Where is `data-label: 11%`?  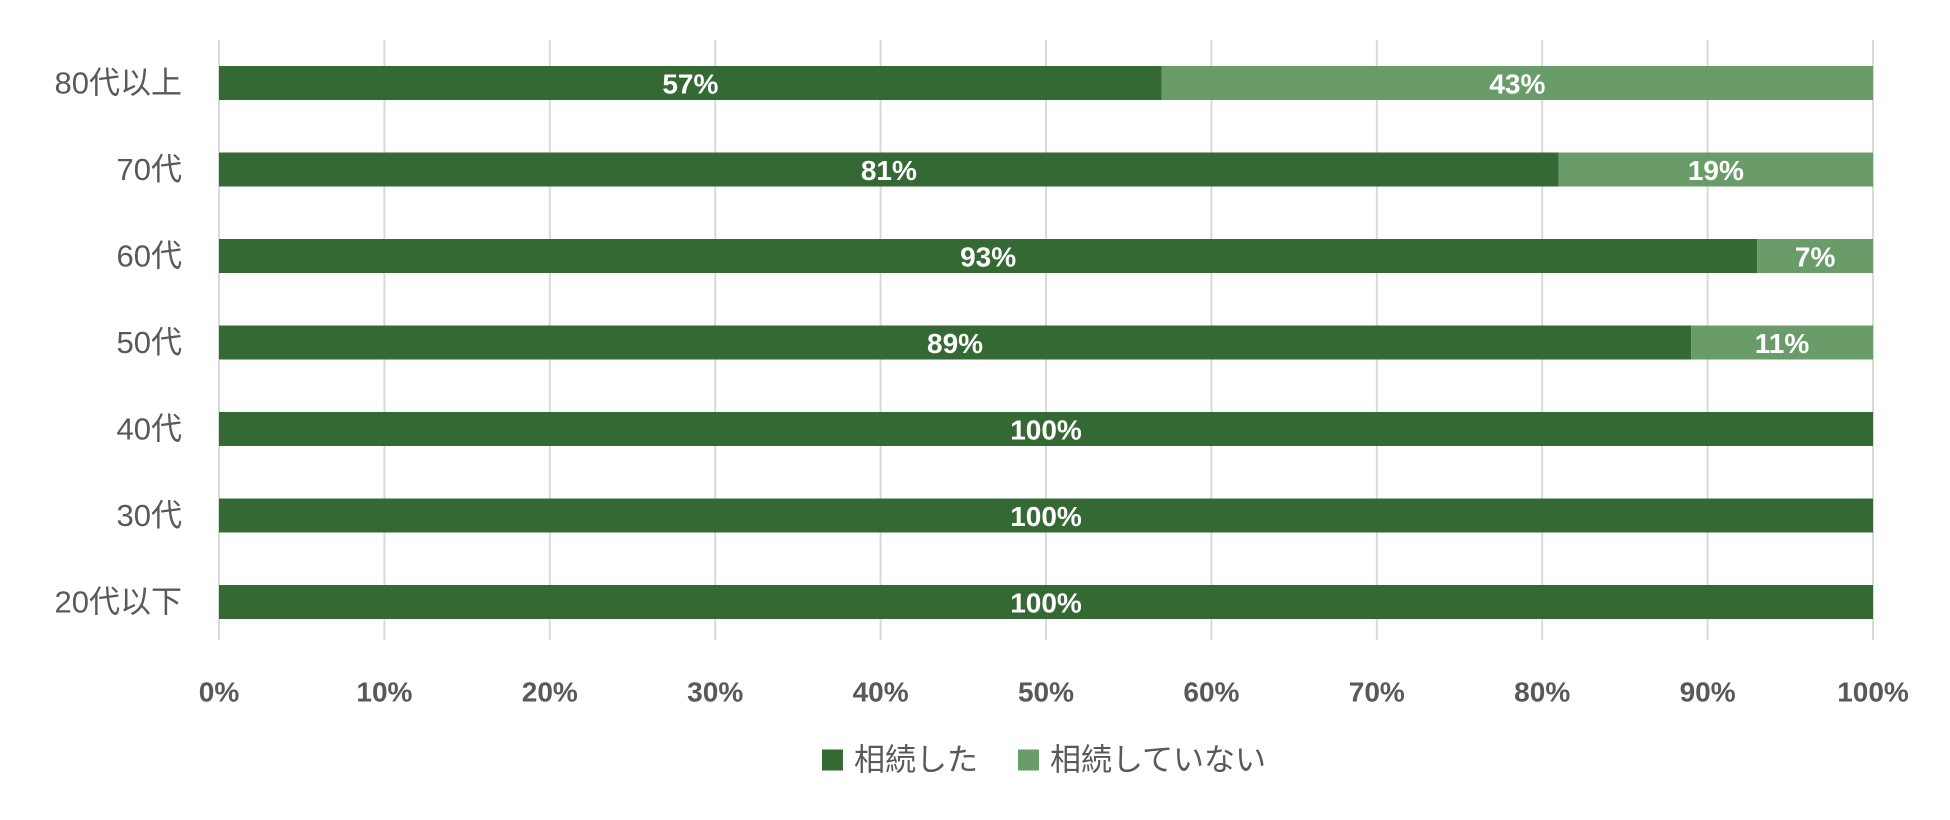 data-label: 11% is located at coordinates (1782, 343).